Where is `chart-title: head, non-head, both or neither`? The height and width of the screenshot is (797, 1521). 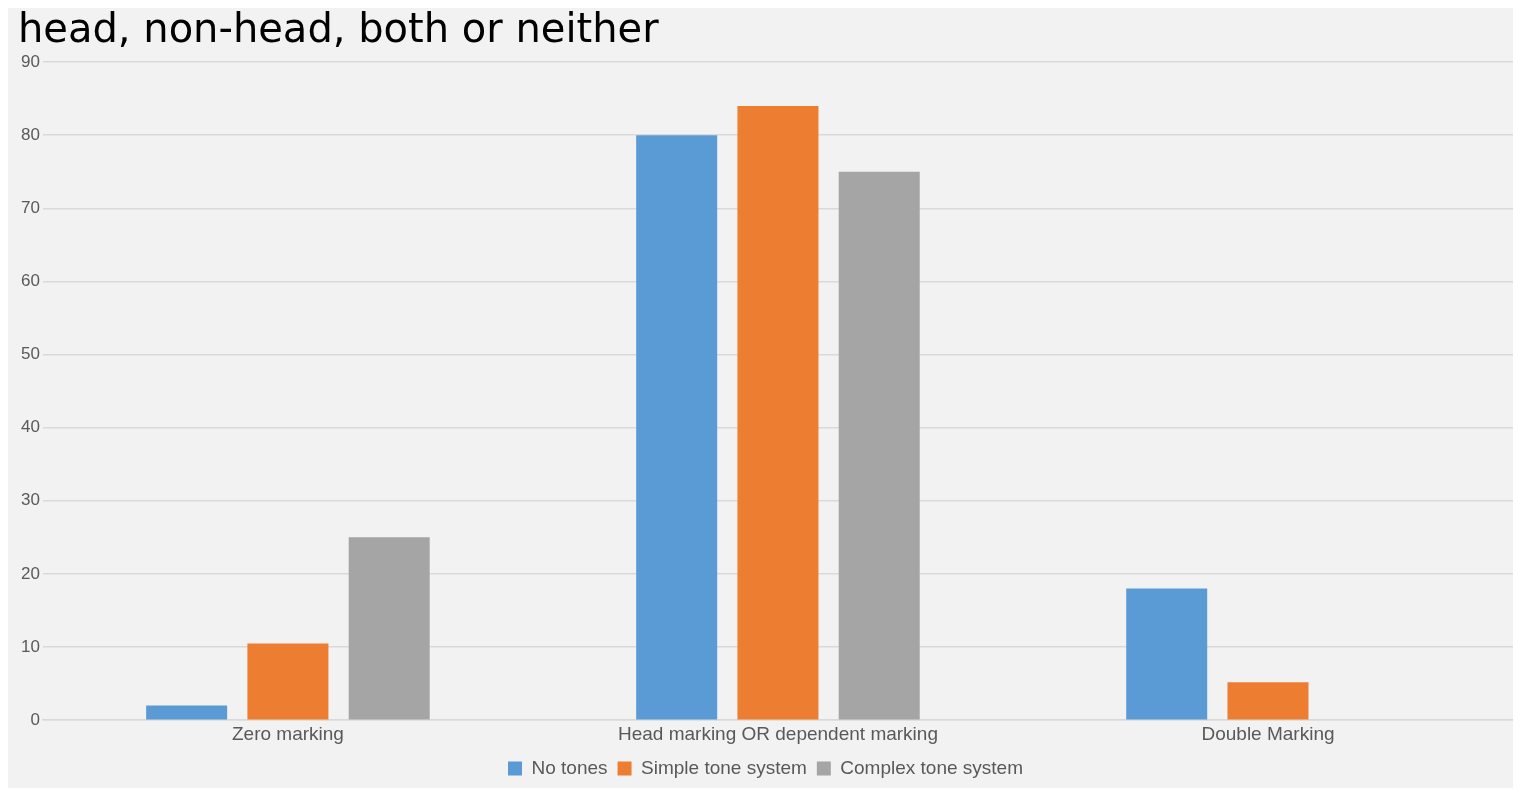
chart-title: head, non-head, both or neither is located at coordinates (339, 28).